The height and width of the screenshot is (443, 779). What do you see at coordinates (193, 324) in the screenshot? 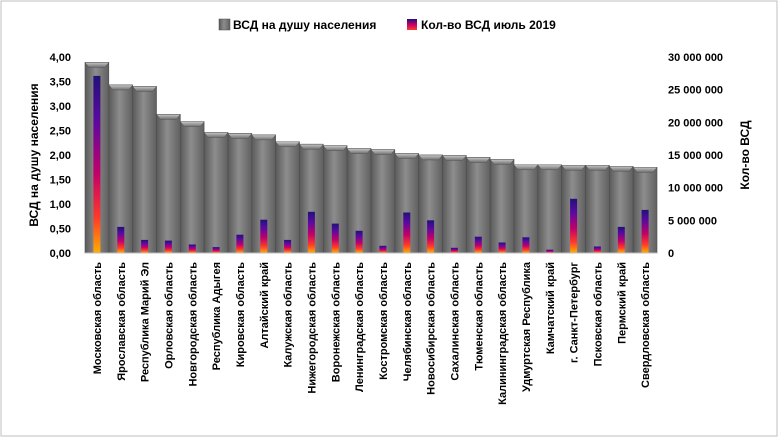
I see `x-tick-label: Новгородская область` at bounding box center [193, 324].